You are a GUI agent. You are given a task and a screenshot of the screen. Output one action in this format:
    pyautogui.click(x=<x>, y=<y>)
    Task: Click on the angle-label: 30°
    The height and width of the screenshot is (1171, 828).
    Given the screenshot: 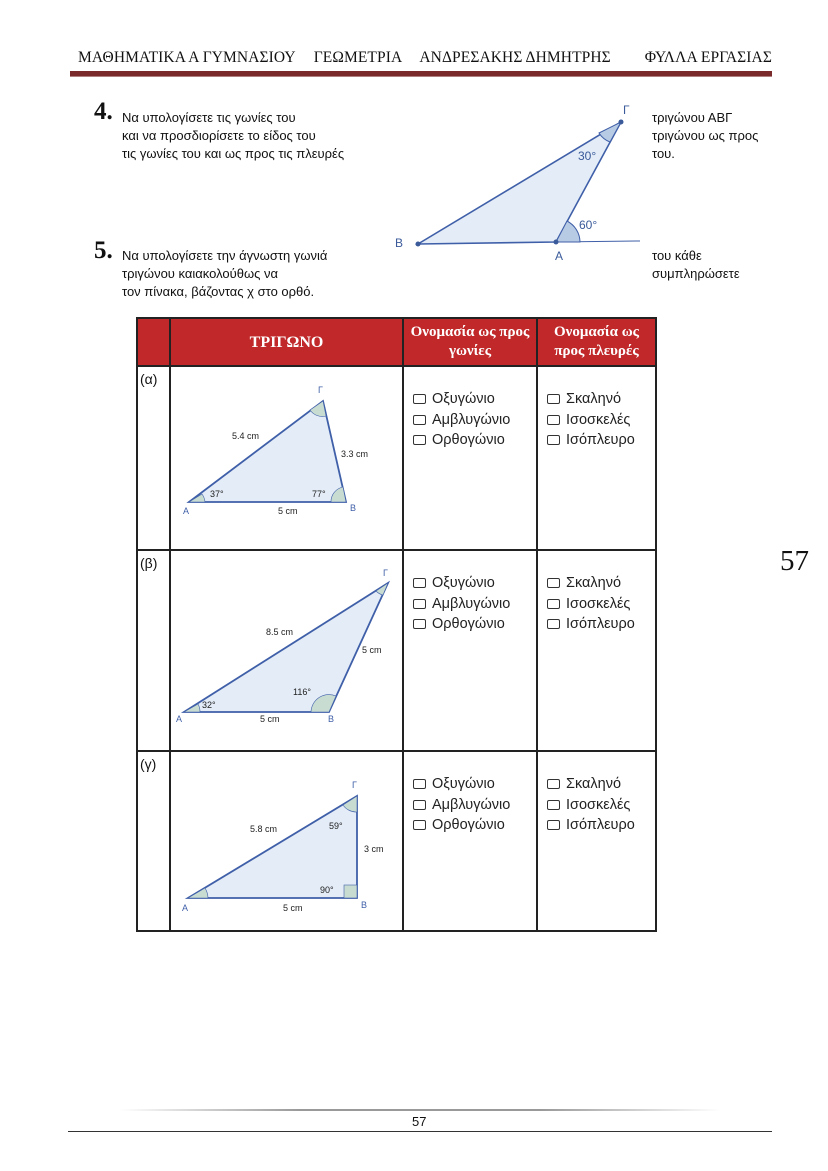 What is the action you would take?
    pyautogui.click(x=587, y=156)
    